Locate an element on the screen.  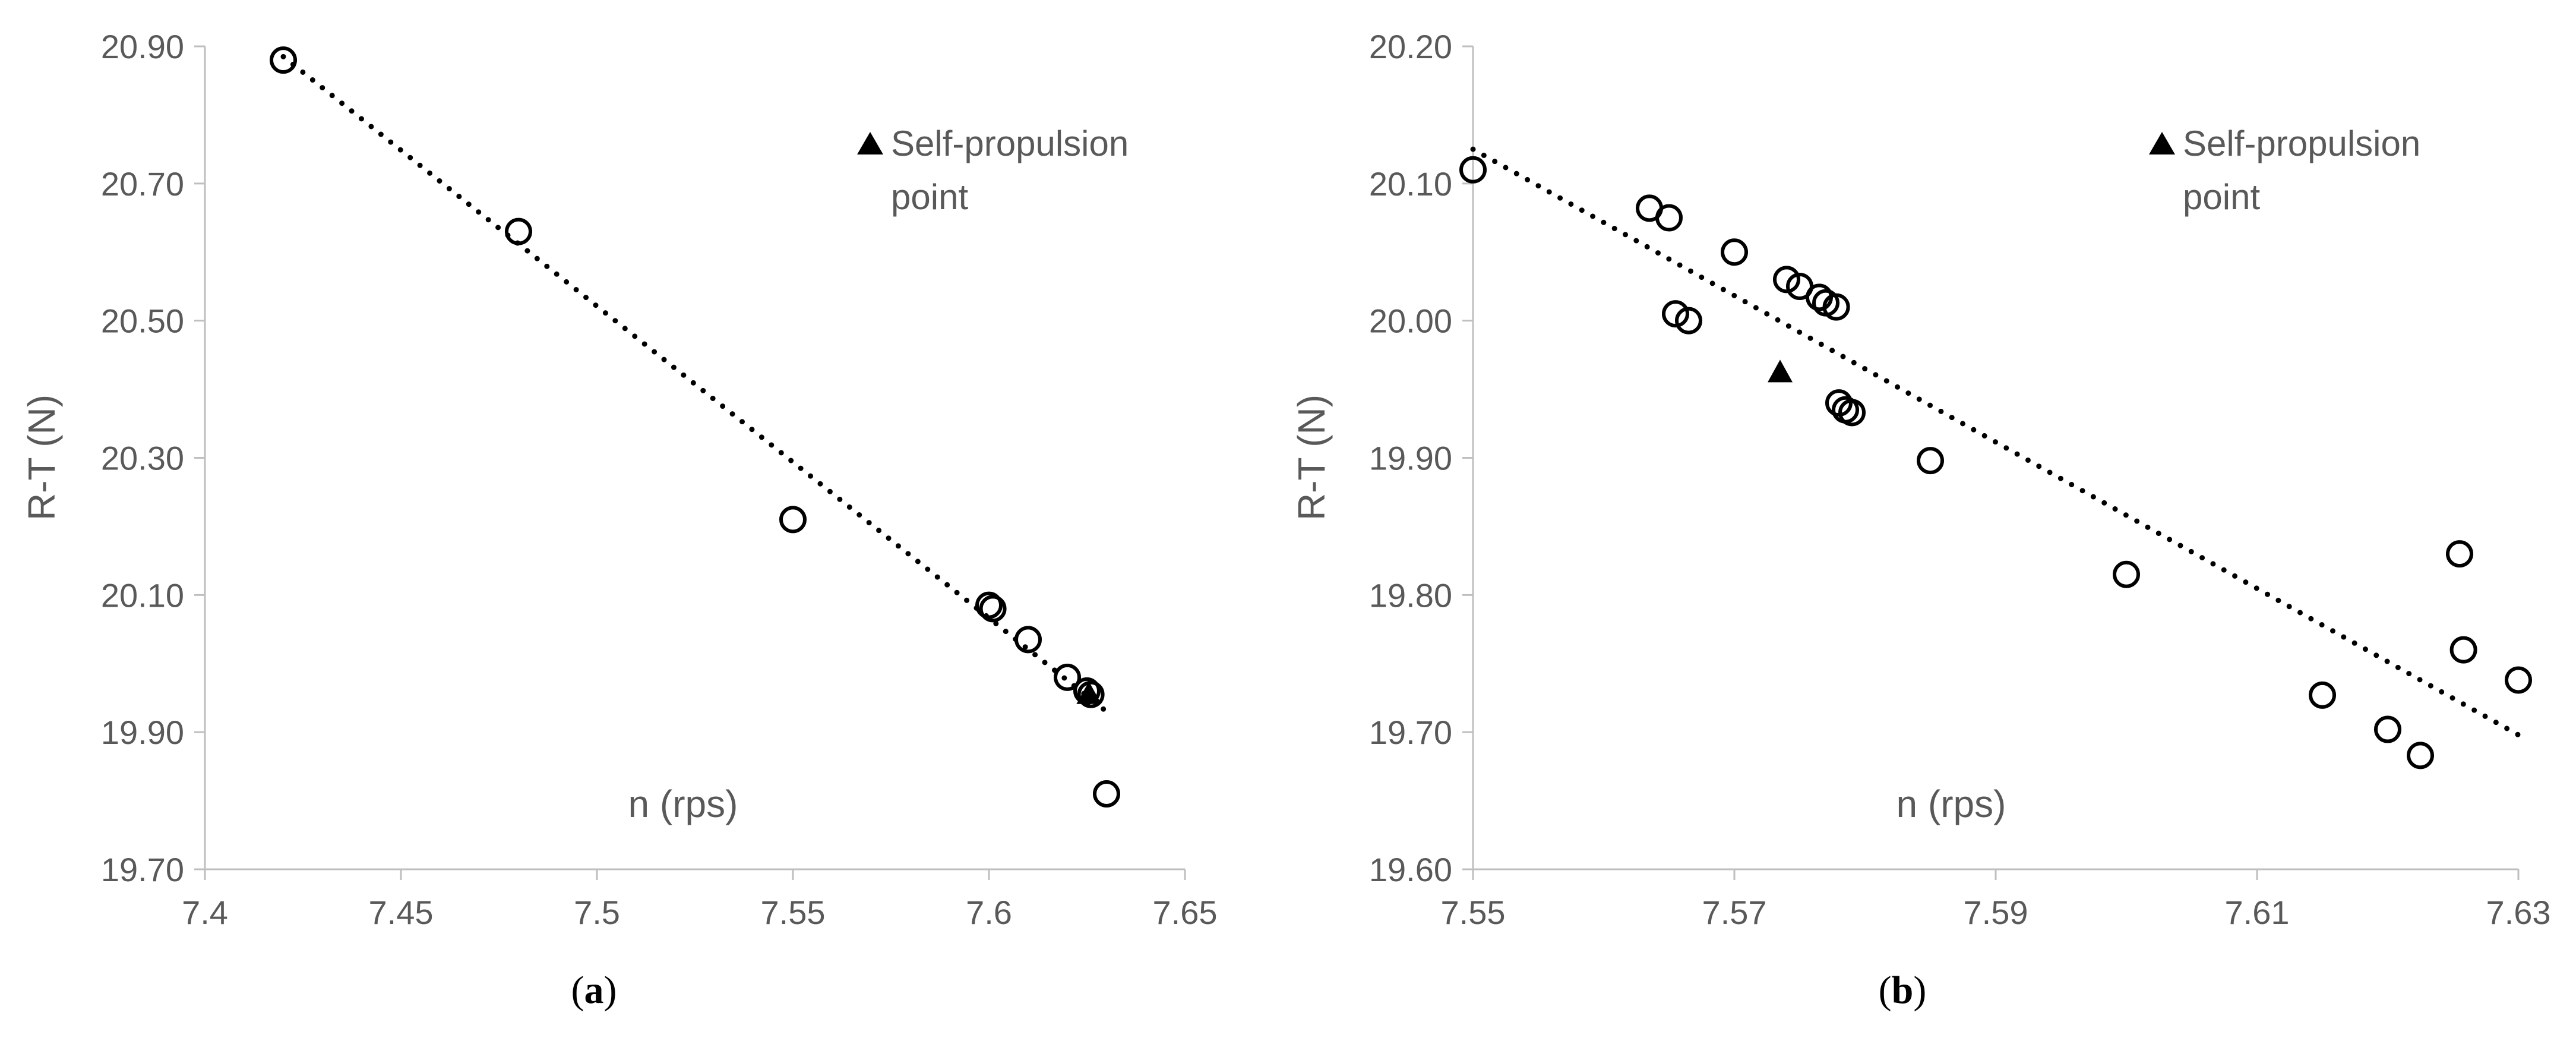
y-tick-label: 20.00 is located at coordinates (1410, 321).